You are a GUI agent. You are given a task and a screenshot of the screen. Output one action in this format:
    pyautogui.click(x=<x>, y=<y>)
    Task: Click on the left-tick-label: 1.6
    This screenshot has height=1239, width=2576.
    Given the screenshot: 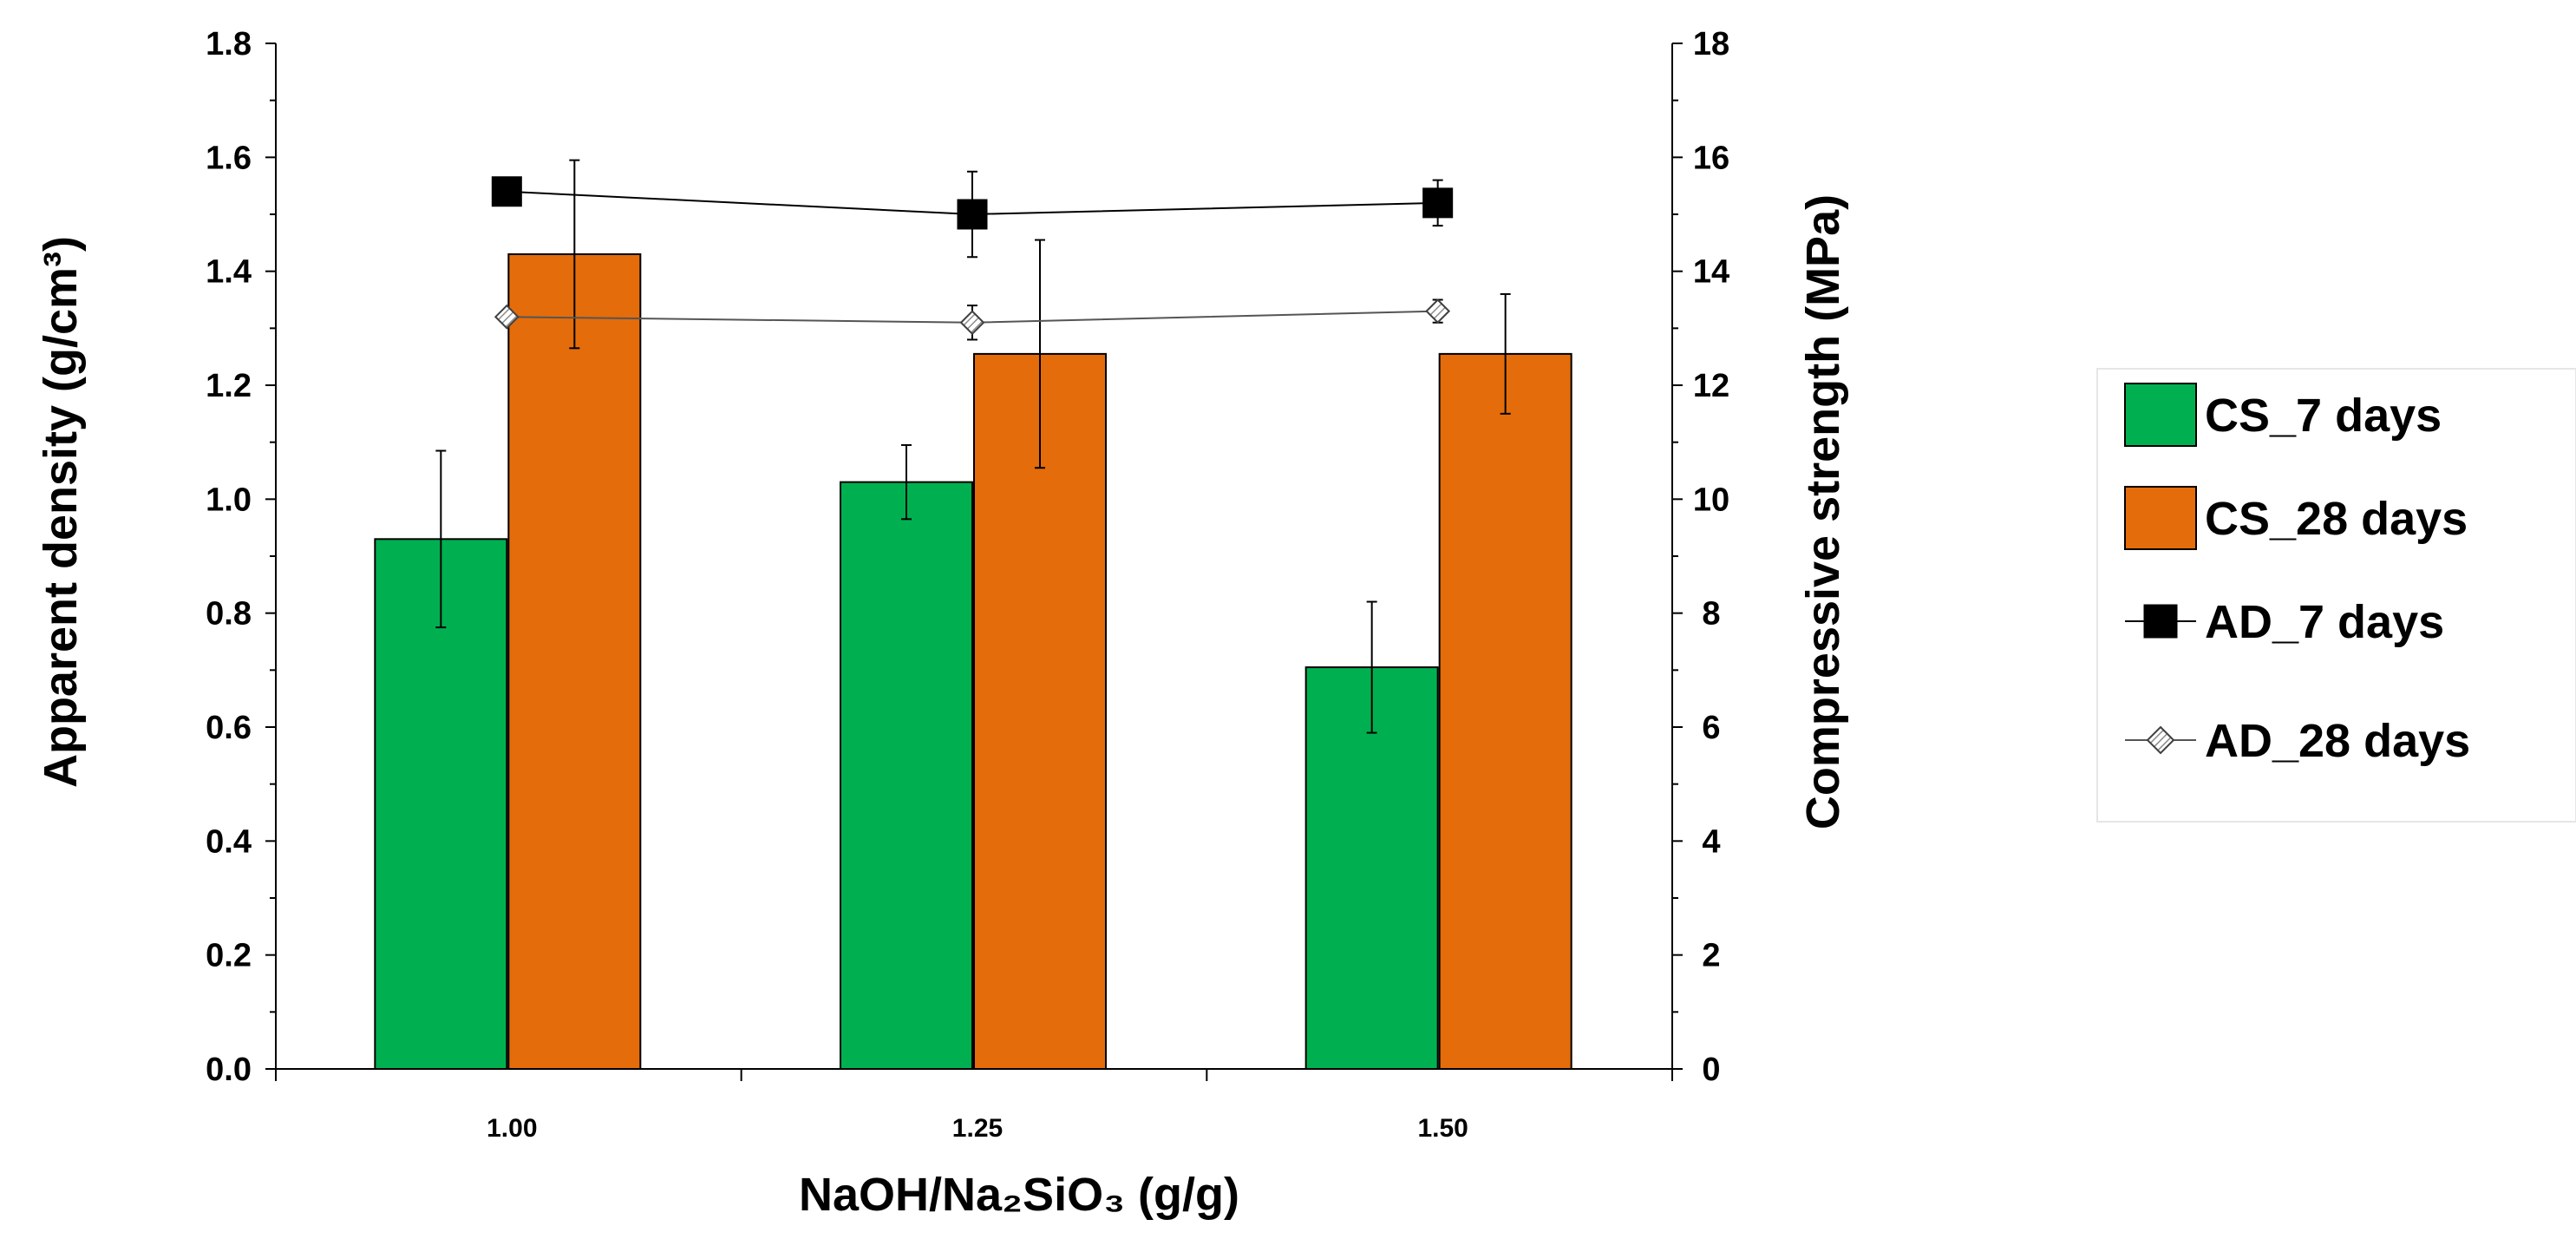 What is the action you would take?
    pyautogui.click(x=229, y=158)
    